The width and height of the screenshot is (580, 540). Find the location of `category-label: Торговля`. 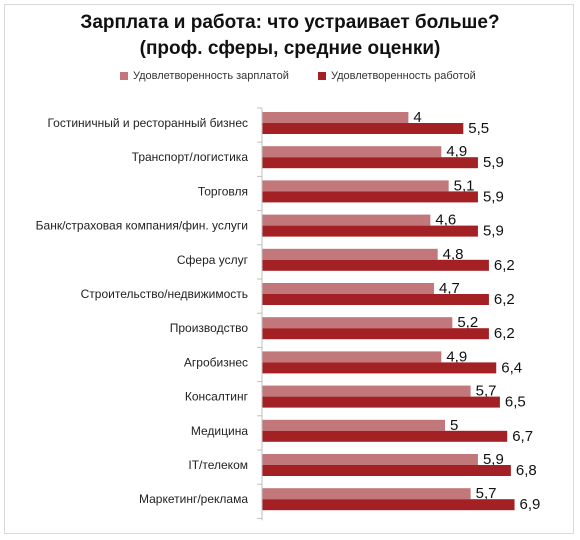

category-label: Торговля is located at coordinates (223, 191).